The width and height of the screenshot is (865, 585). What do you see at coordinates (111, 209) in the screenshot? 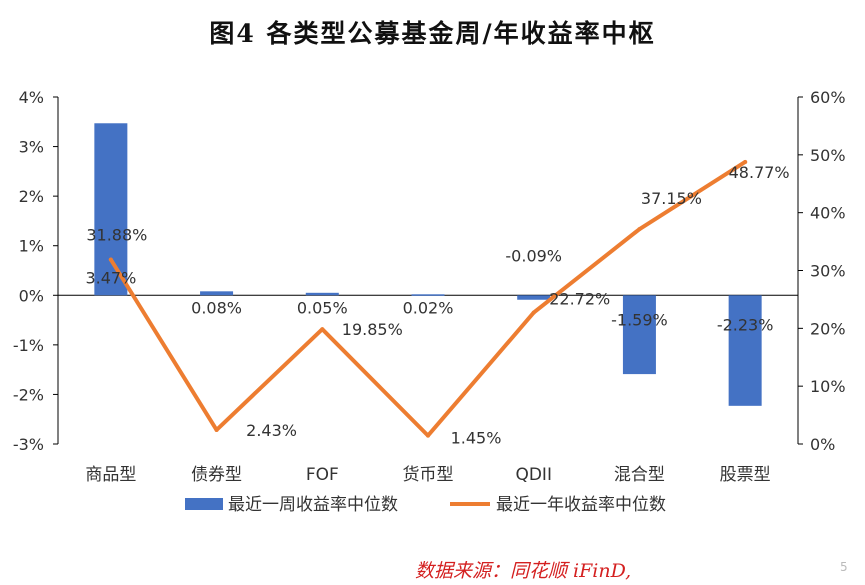
I see `bar-商品型` at bounding box center [111, 209].